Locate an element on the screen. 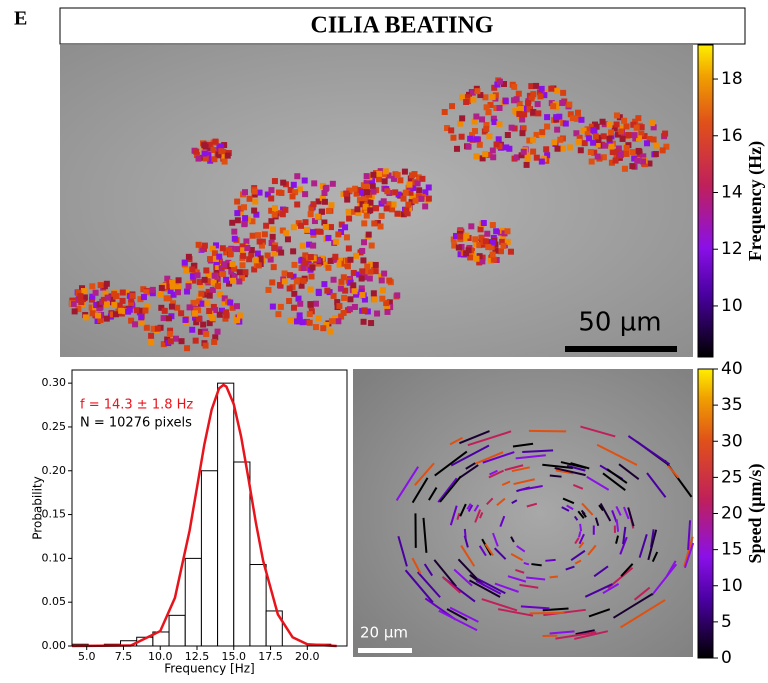 The height and width of the screenshot is (683, 768). title: CILIA BEATING is located at coordinates (402, 26).